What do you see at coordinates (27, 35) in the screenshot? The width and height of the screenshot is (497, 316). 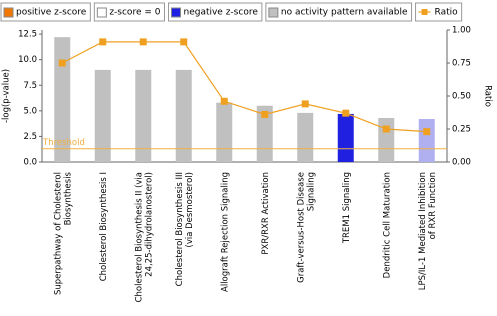 I see `y-tick-label: 12.5` at bounding box center [27, 35].